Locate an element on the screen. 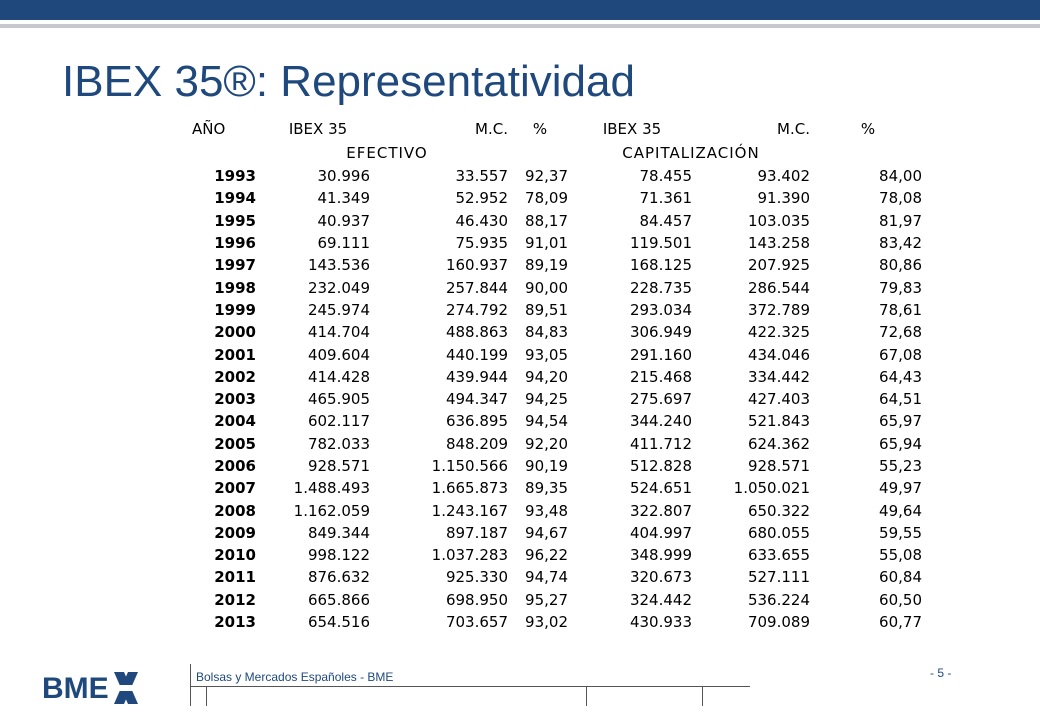 Image resolution: width=1040 pixels, height=720 pixels. cell-mc-efectivo: 46.430 is located at coordinates (482, 220).